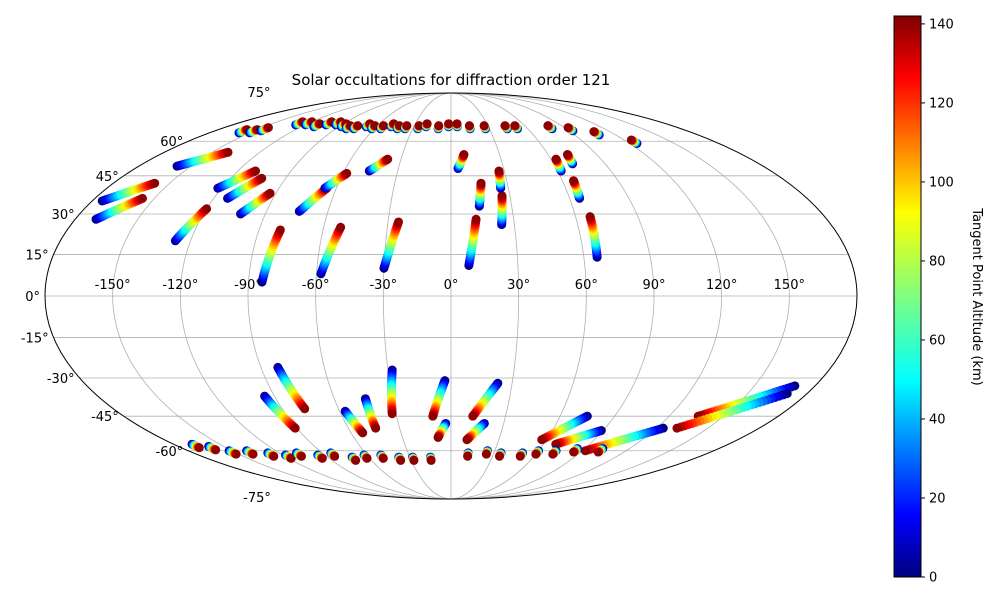 The height and width of the screenshot is (600, 1000). What do you see at coordinates (937, 498) in the screenshot?
I see `colorbar-tick-label: 20` at bounding box center [937, 498].